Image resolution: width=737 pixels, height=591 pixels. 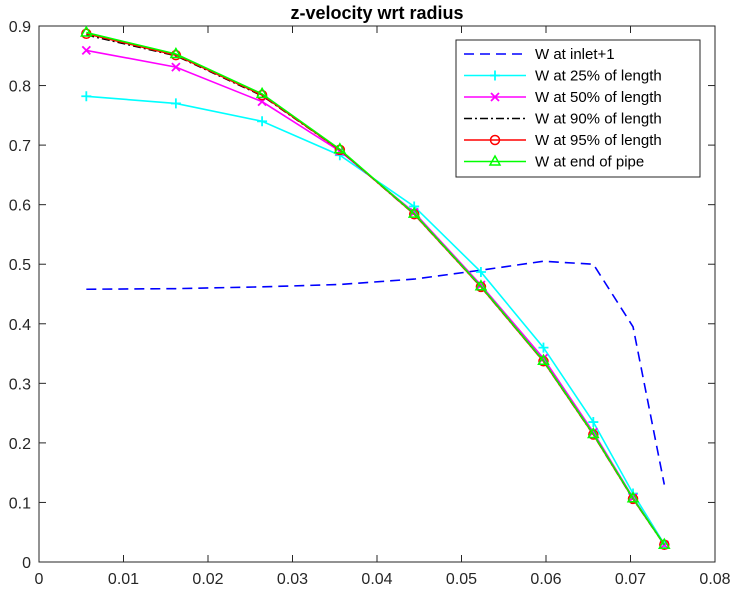 I want to click on legend-box, so click(x=578, y=108).